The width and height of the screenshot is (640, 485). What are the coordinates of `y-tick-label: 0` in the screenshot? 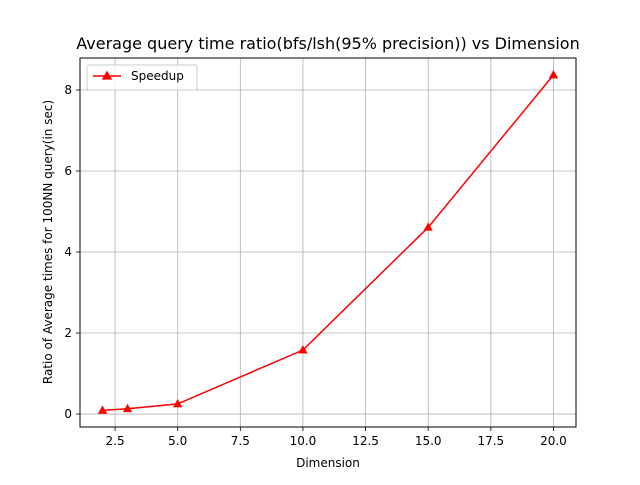 It's located at (68, 414).